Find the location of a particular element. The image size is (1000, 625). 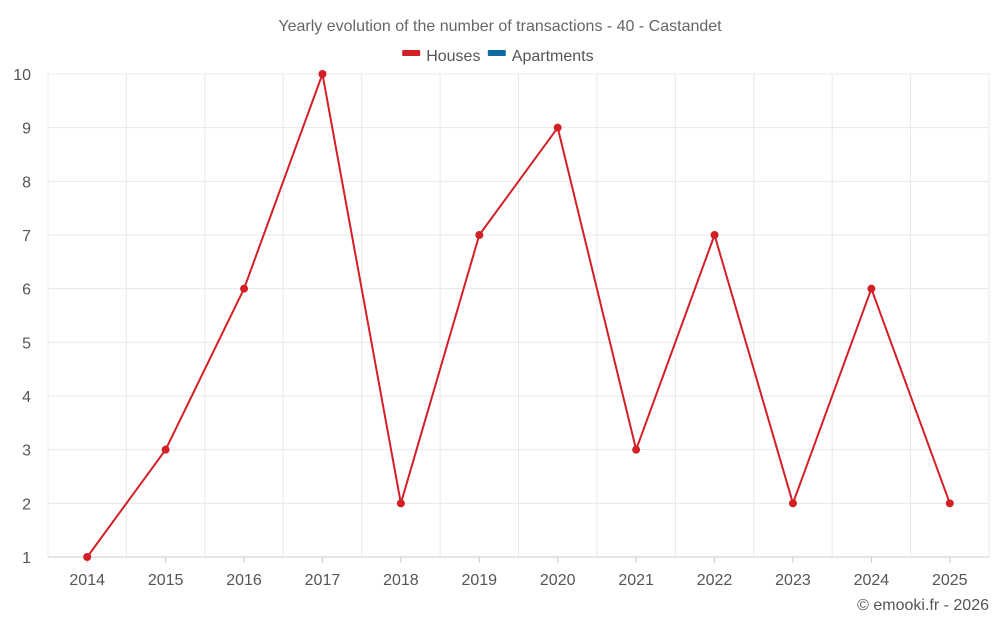

y-tick-label: 5 is located at coordinates (26, 343).